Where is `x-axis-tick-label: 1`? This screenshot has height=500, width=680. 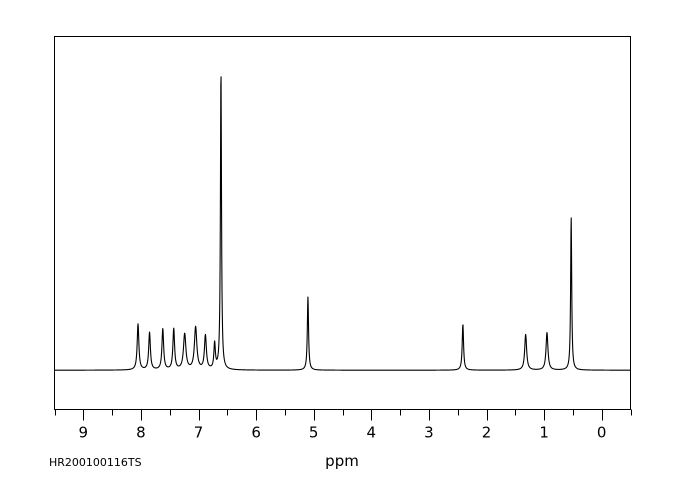
x-axis-tick-label: 1 is located at coordinates (544, 433).